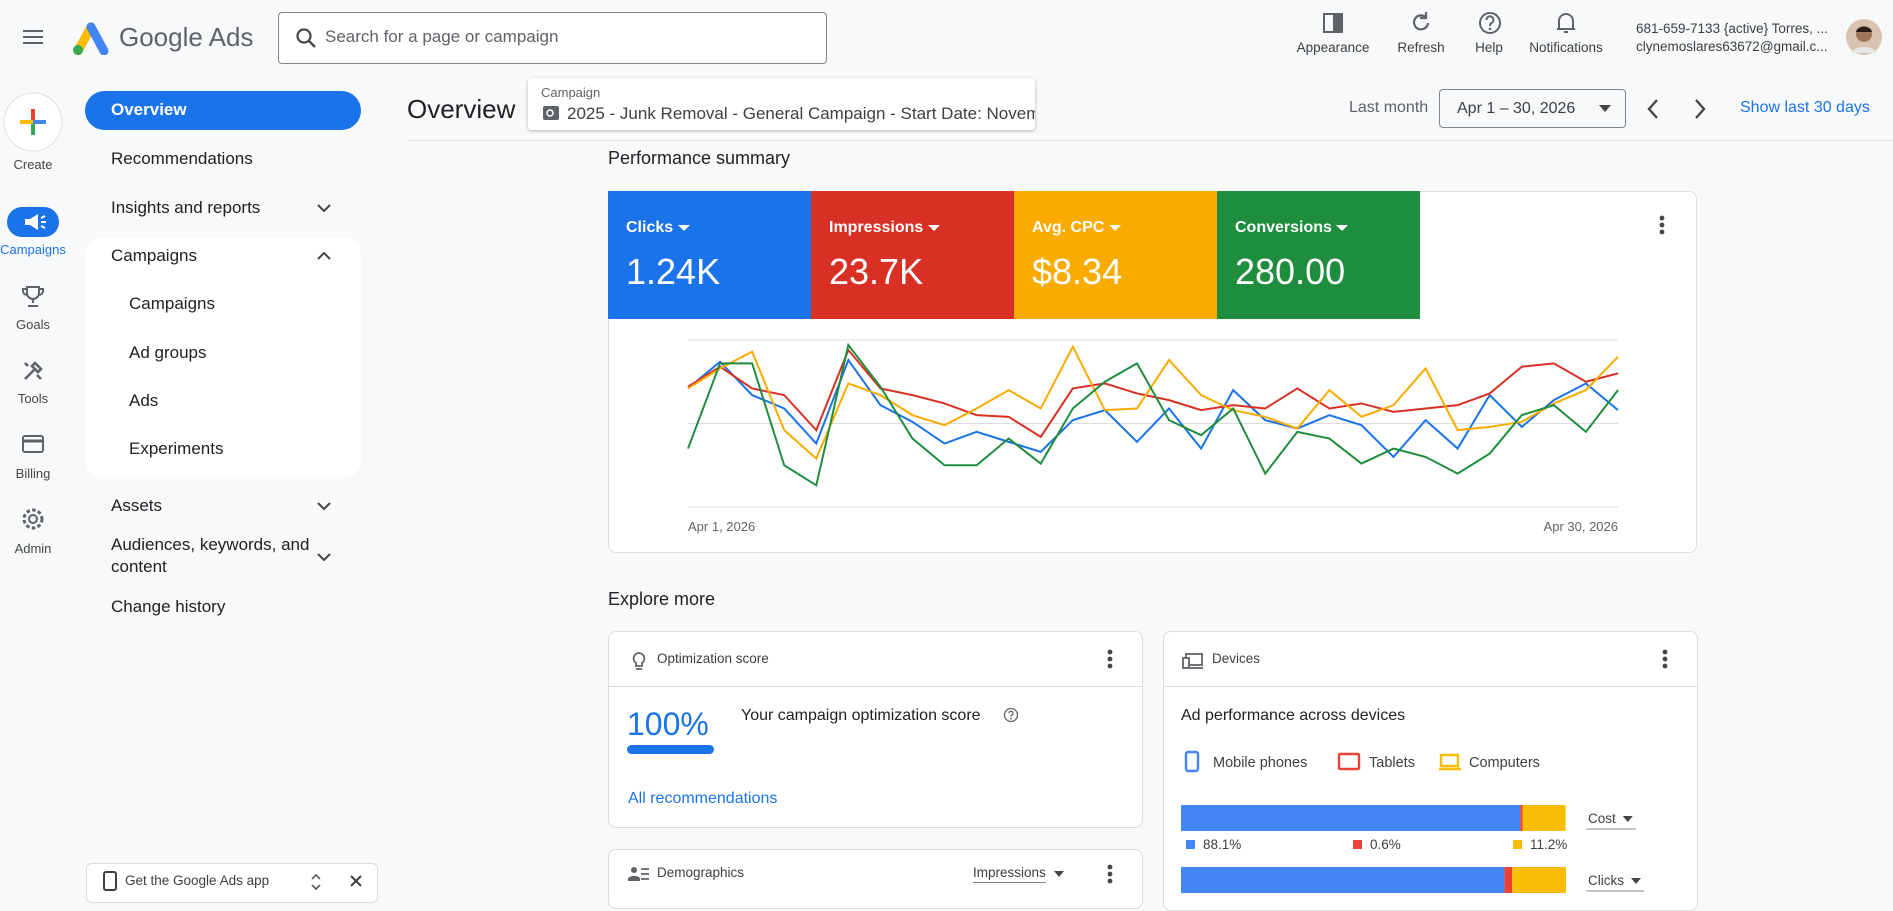 This screenshot has width=1893, height=911. Describe the element at coordinates (1864, 37) in the screenshot. I see `avatar` at that location.